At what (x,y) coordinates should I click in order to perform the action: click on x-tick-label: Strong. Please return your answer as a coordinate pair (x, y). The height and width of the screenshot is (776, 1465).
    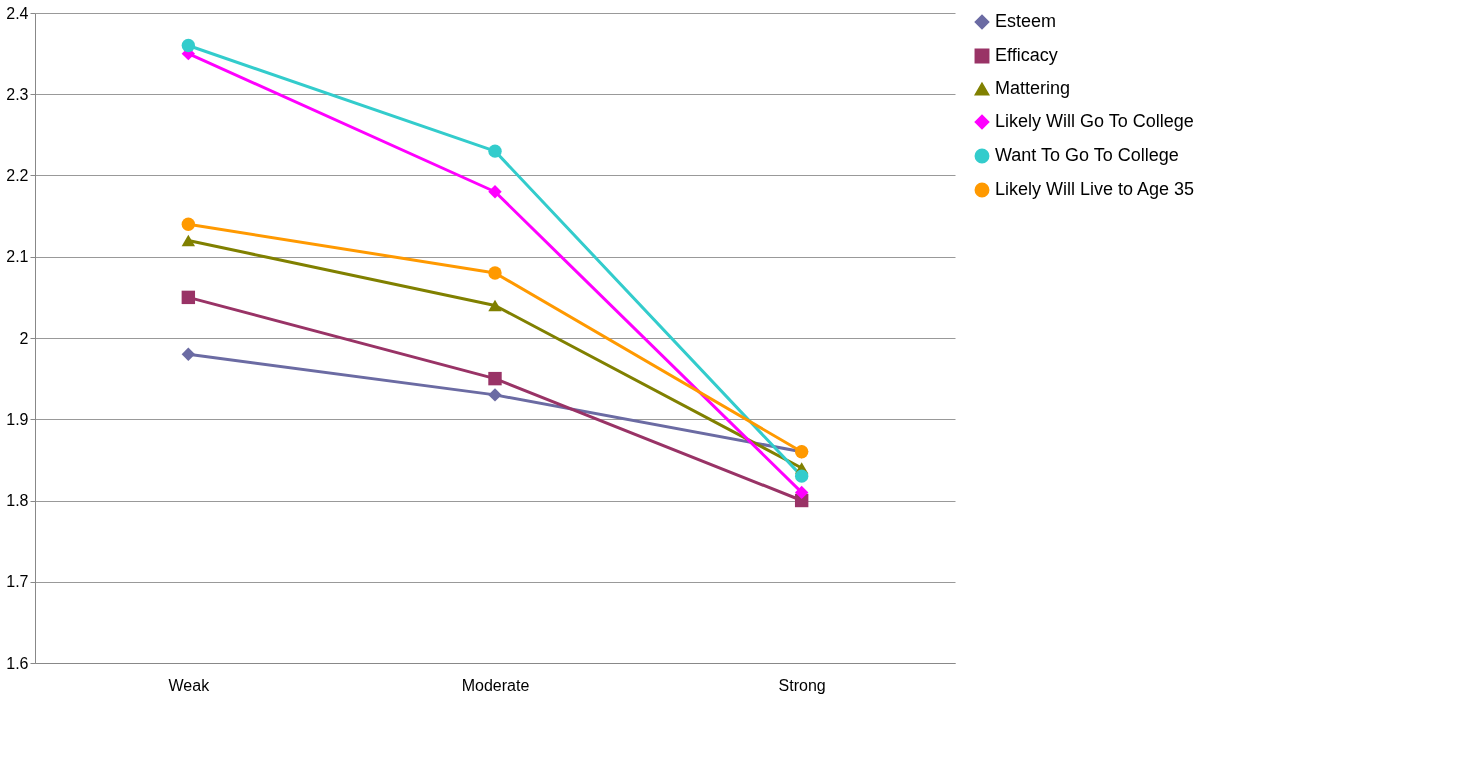
    Looking at the image, I should click on (802, 685).